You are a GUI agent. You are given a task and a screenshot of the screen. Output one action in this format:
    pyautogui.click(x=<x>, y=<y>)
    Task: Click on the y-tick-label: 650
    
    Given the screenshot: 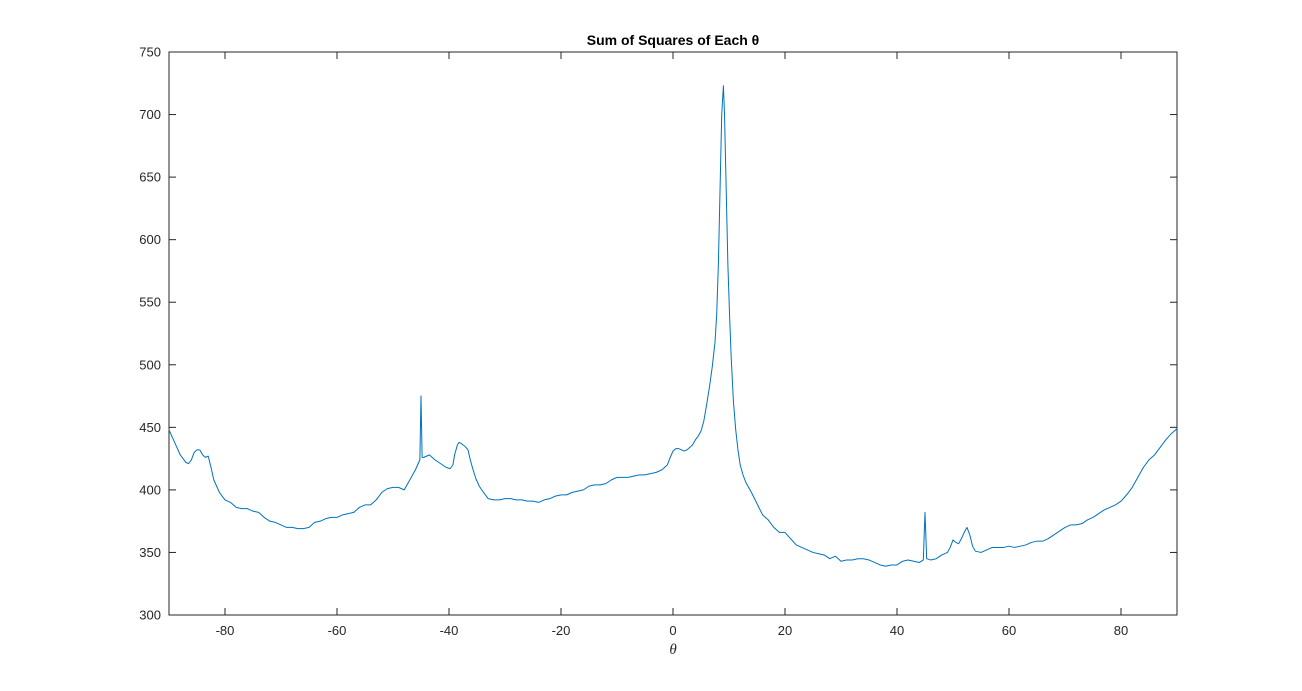 What is the action you would take?
    pyautogui.click(x=150, y=177)
    